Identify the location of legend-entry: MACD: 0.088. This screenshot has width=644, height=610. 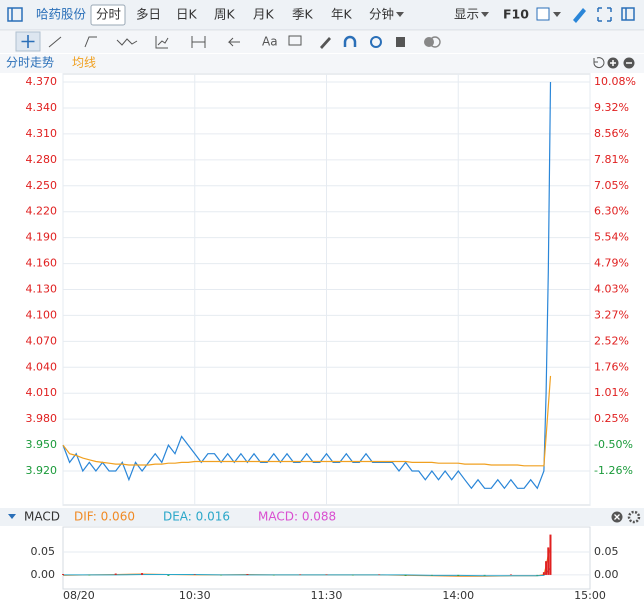
(297, 517).